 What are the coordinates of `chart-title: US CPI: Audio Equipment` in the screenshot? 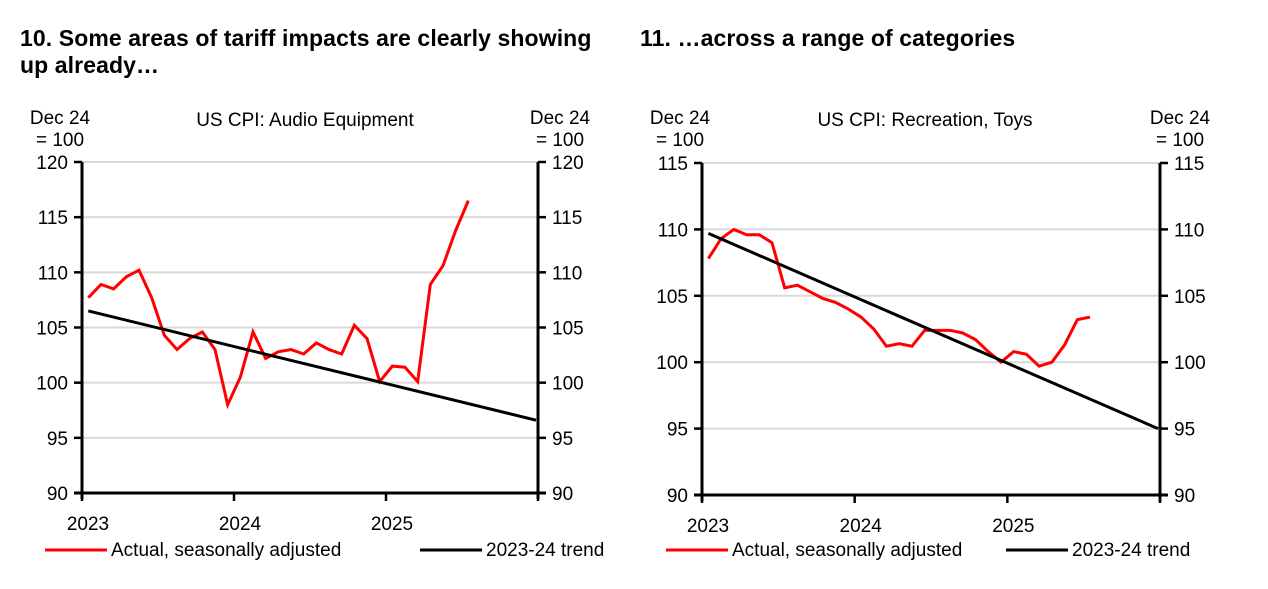 It's located at (305, 120).